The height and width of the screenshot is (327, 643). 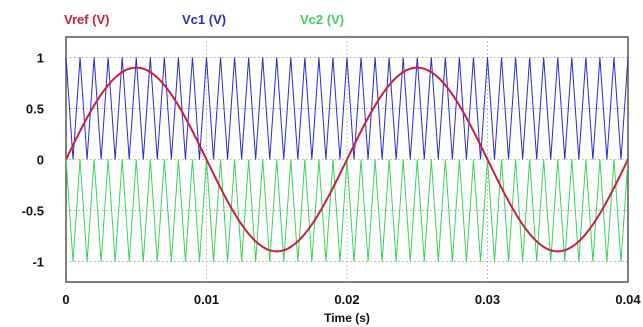 What do you see at coordinates (40, 160) in the screenshot?
I see `y-tick-label: 0` at bounding box center [40, 160].